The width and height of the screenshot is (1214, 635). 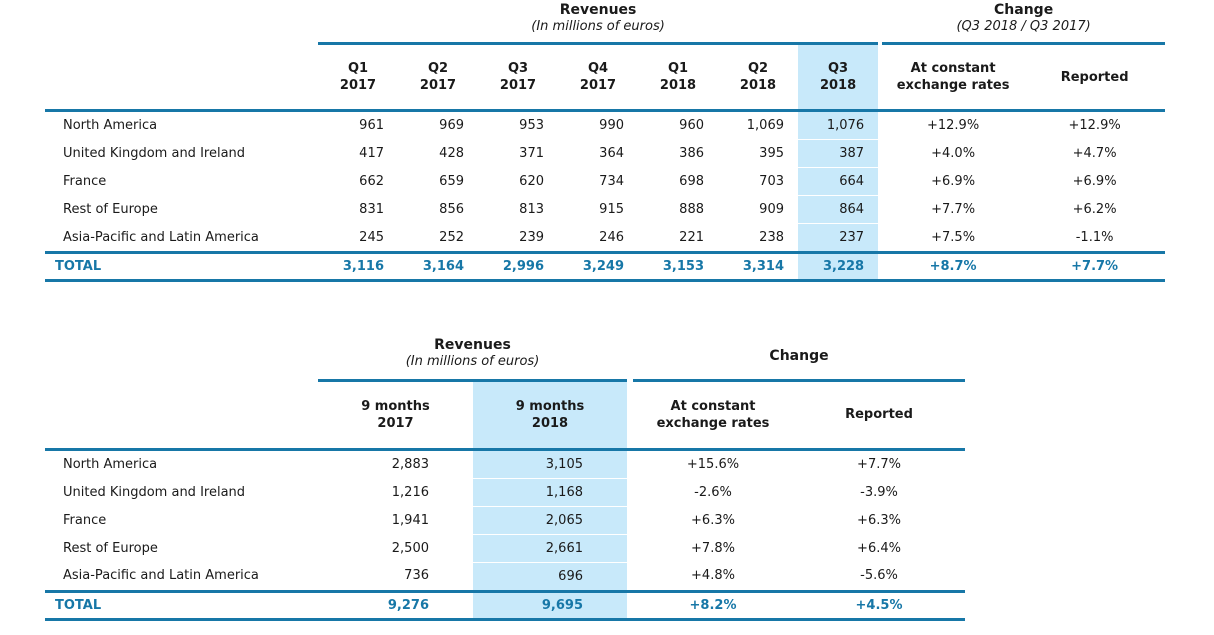 I want to click on revenue-value: 961, so click(x=371, y=126).